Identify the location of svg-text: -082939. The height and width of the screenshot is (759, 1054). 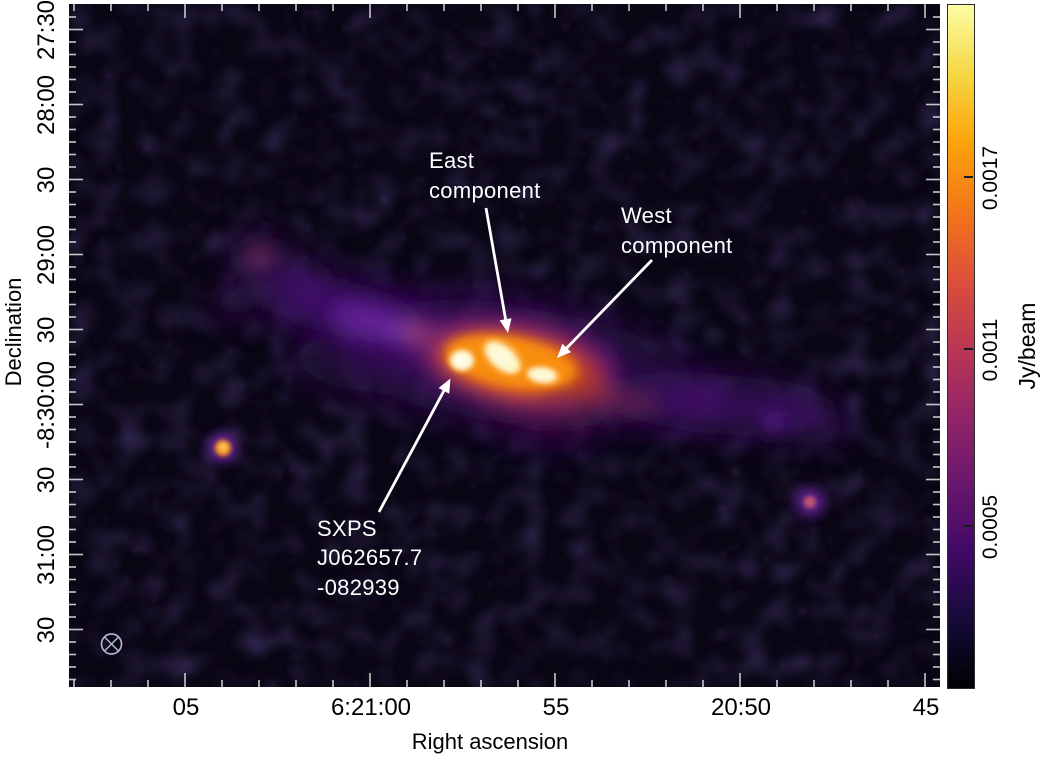
(358, 587).